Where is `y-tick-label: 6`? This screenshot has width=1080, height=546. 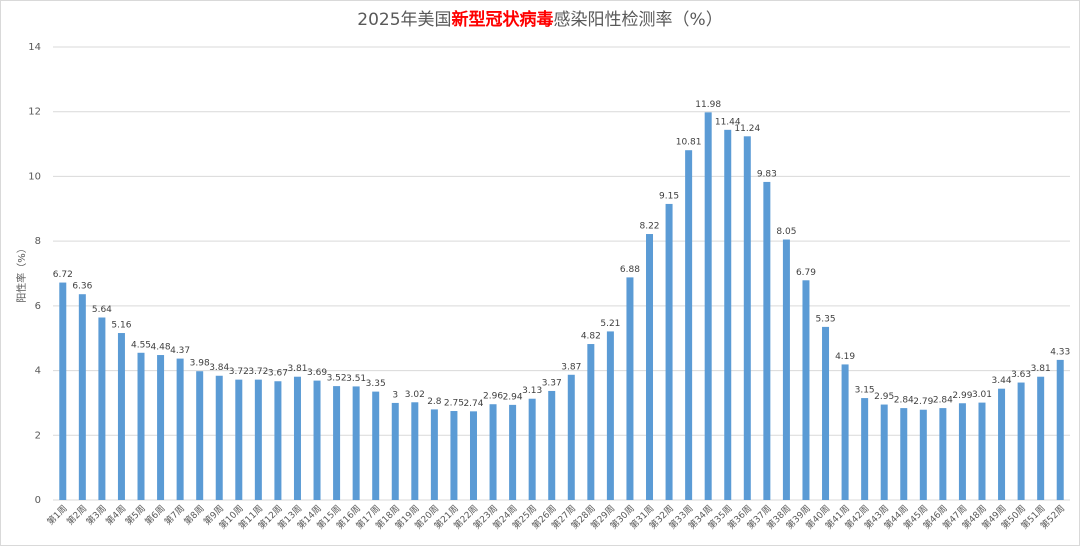 y-tick-label: 6 is located at coordinates (38, 306).